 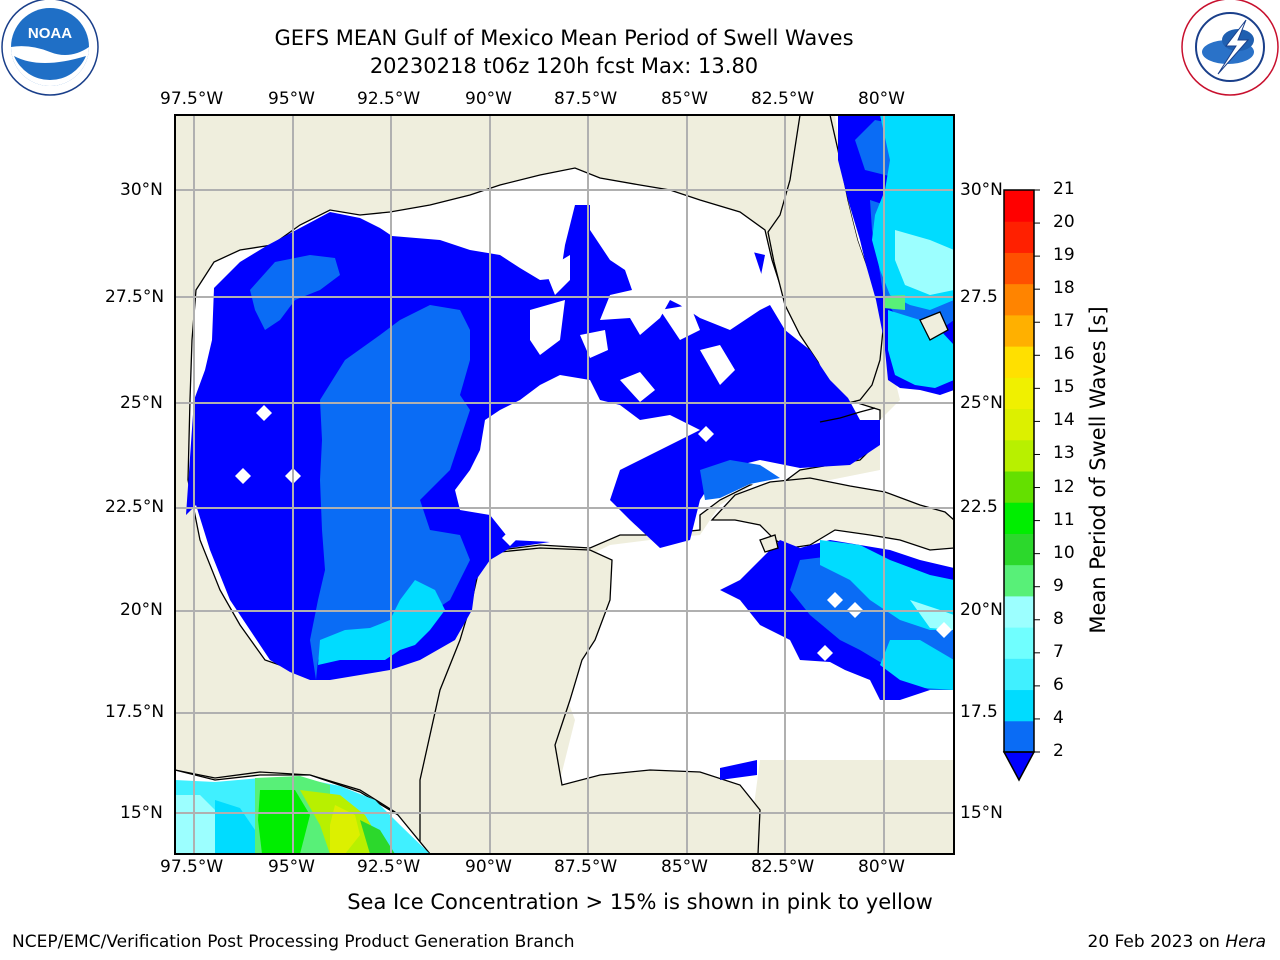 I want to click on colorbar, so click(x=1021, y=485).